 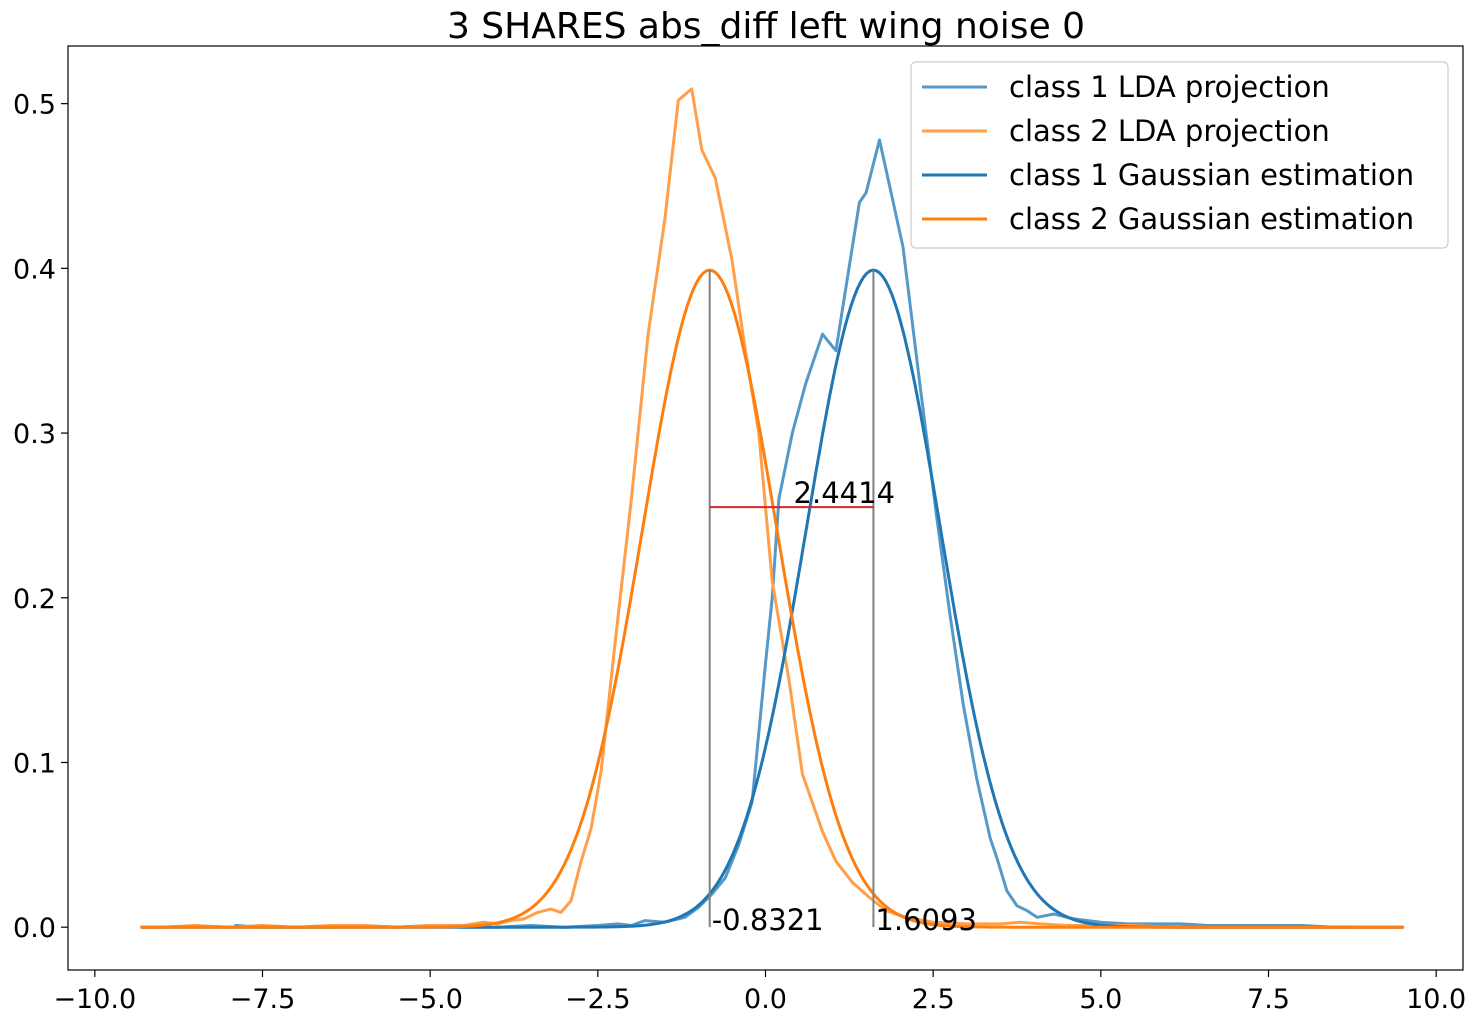 I want to click on x-tick-label: −10.0, so click(x=94, y=999).